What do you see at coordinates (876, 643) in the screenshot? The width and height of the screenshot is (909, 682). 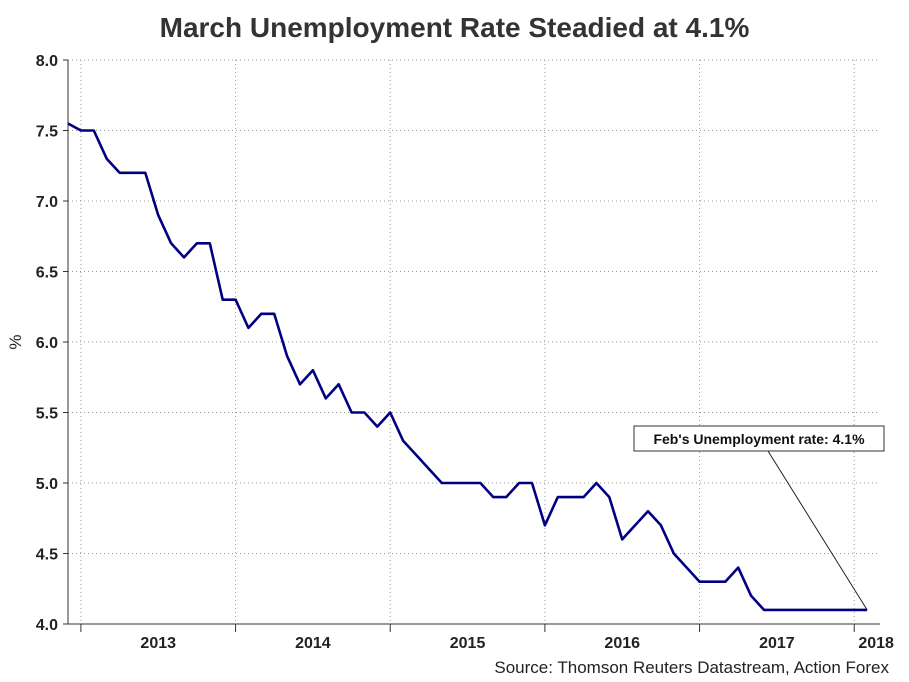 I see `x-tick-label: 2018` at bounding box center [876, 643].